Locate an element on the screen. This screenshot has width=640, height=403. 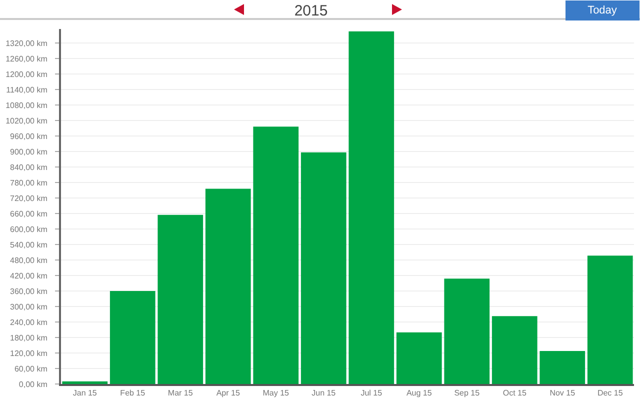
y-tick-label: 720,00 km is located at coordinates (29, 198).